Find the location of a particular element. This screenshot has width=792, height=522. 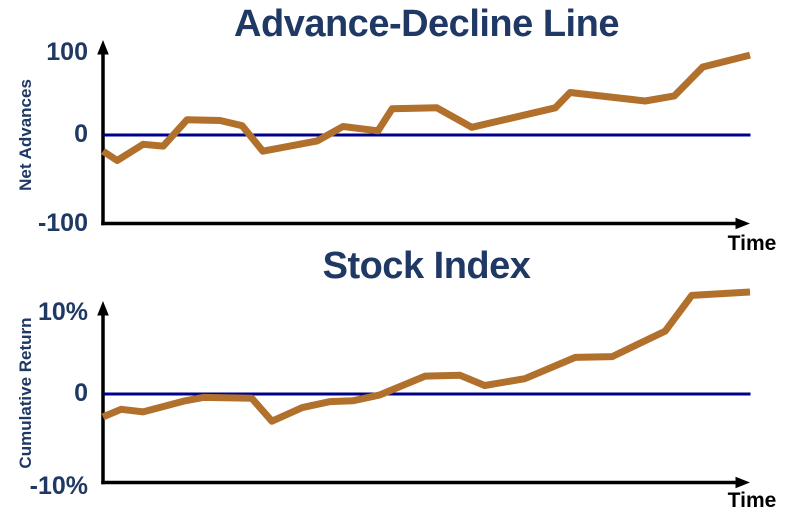

bottom-chart-title: Stock Index is located at coordinates (426, 266).